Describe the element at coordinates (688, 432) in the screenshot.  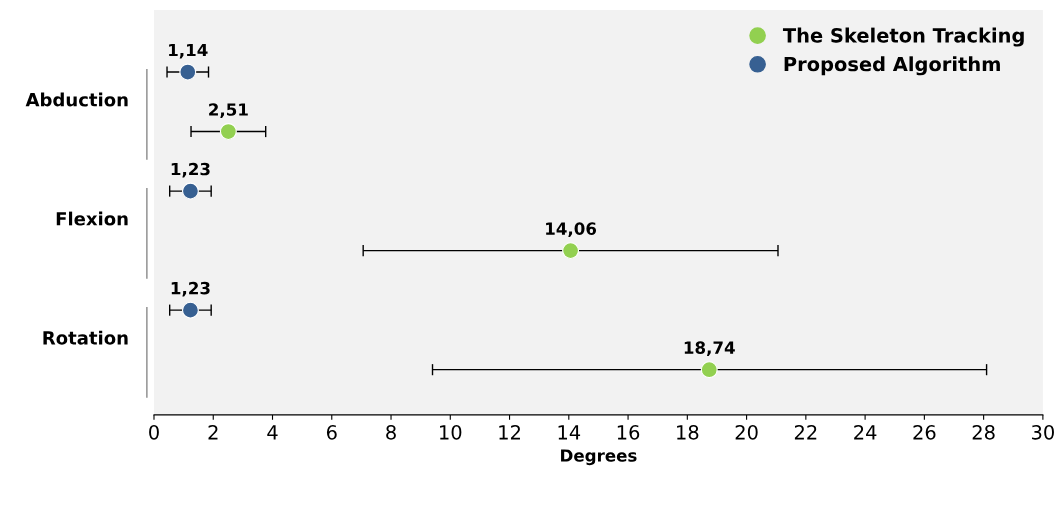
I see `x-tick-label: 18` at that location.